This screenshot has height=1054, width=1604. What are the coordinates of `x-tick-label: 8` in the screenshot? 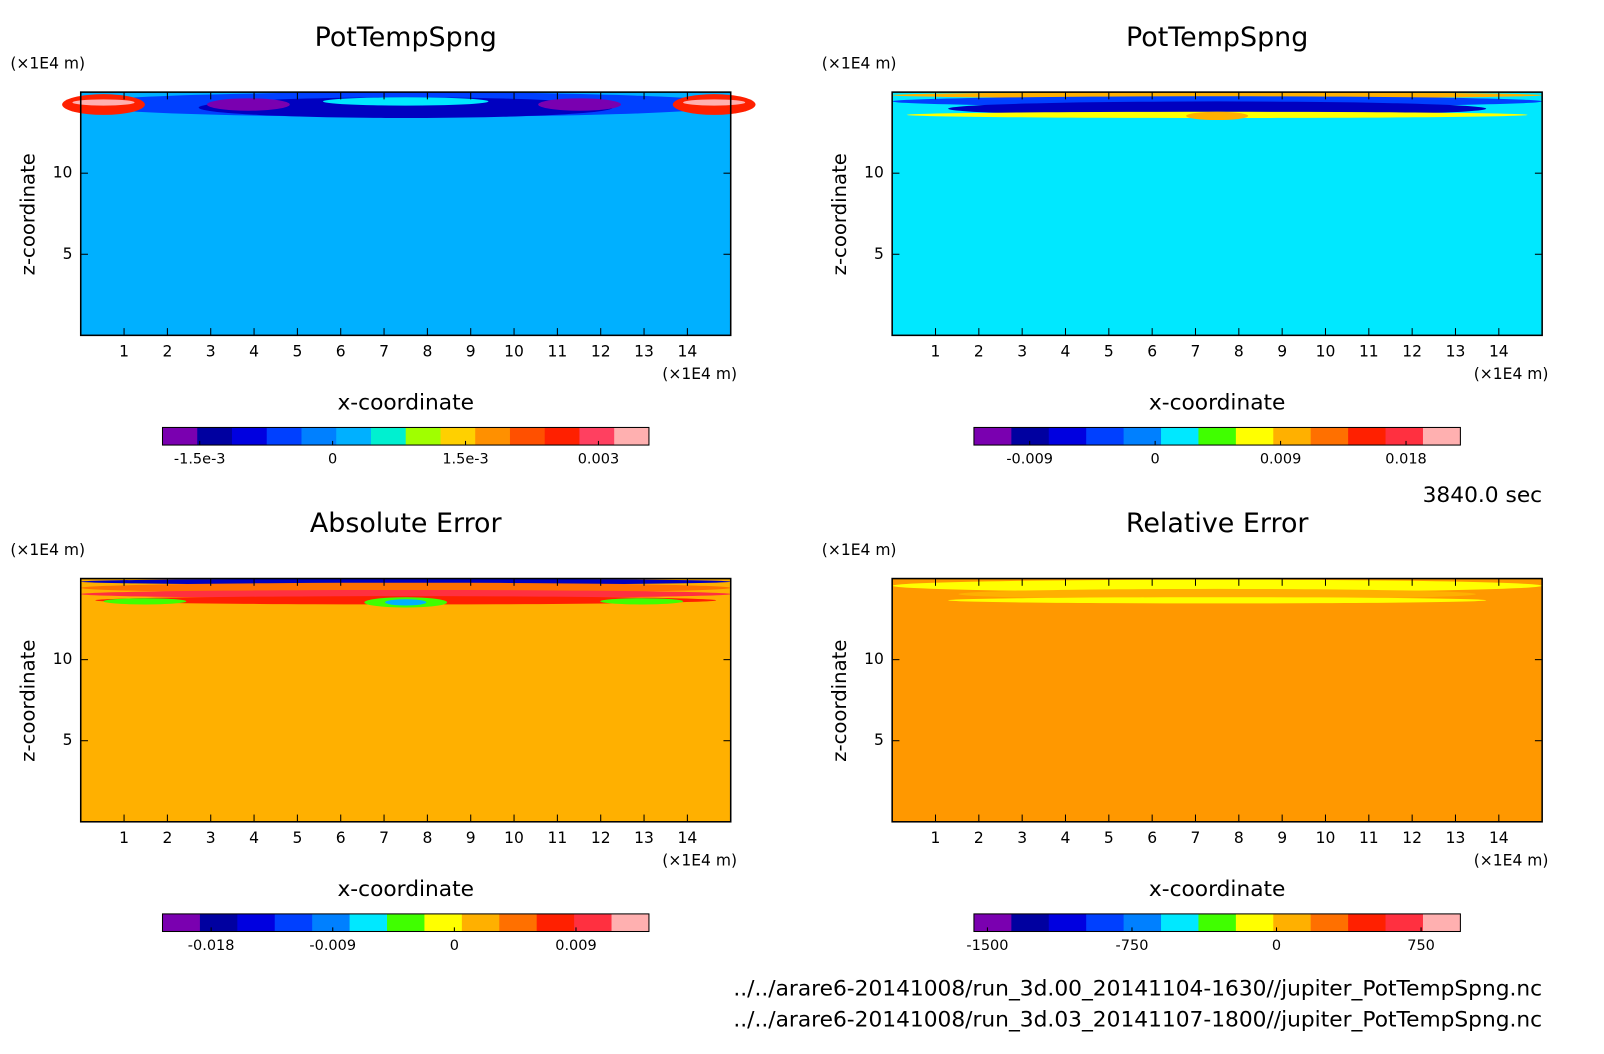 It's located at (427, 351).